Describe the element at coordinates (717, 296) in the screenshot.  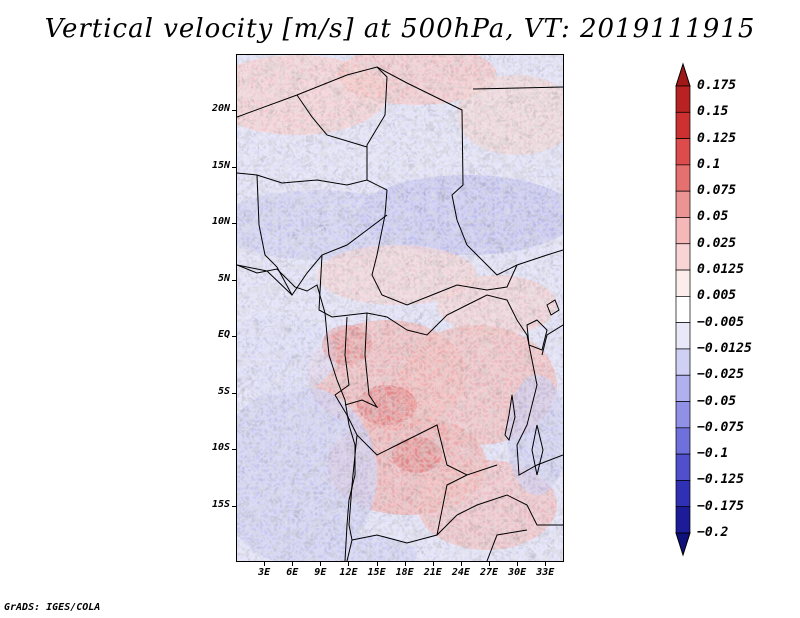
I see `colorbar-tick-label: 0.005` at that location.